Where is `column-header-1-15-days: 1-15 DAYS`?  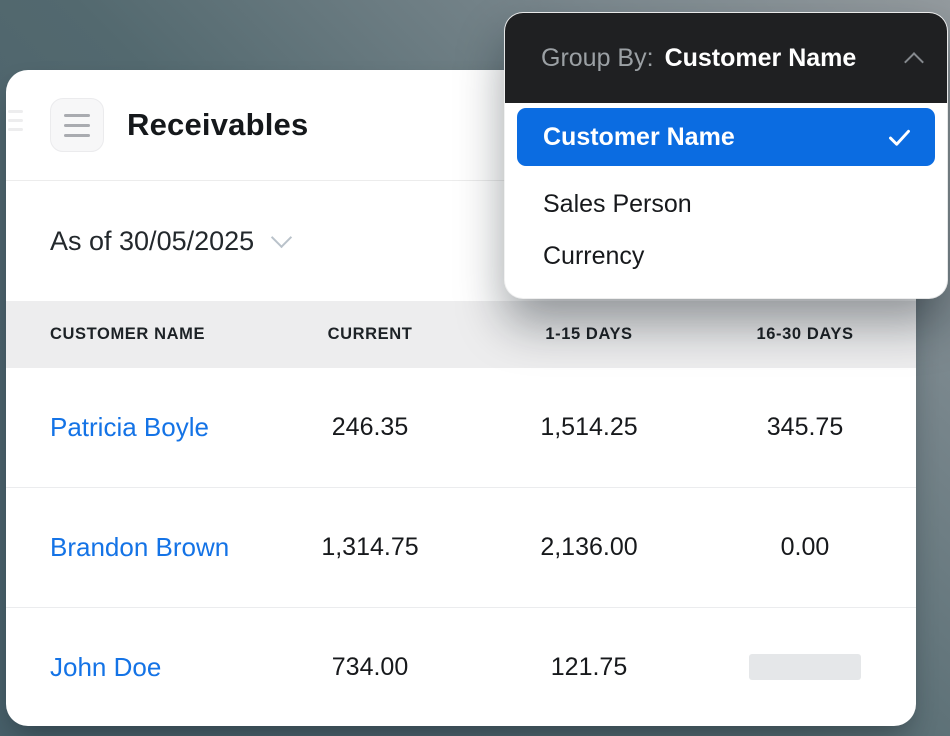
column-header-1-15-days: 1-15 DAYS is located at coordinates (589, 334).